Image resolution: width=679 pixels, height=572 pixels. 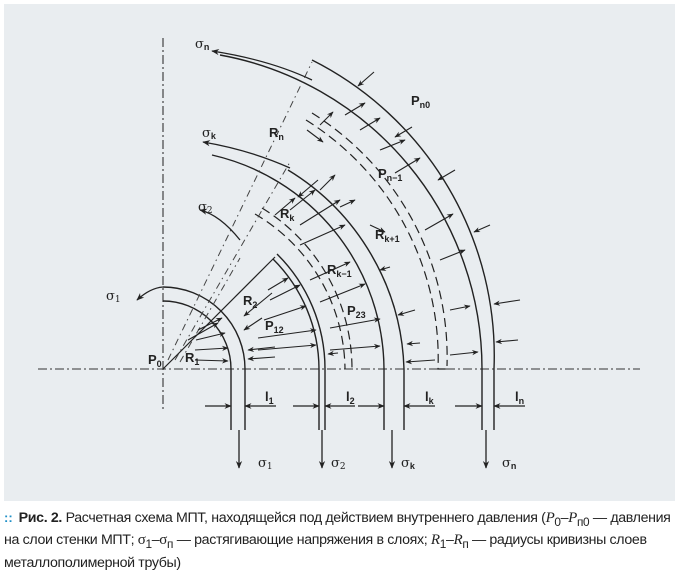 What do you see at coordinates (250, 301) in the screenshot?
I see `label-R2: R2` at bounding box center [250, 301].